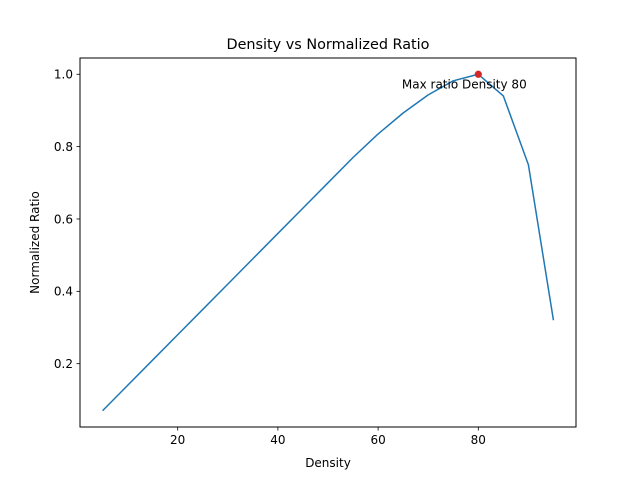 The image size is (640, 480). Describe the element at coordinates (478, 74) in the screenshot. I see `max-point` at that location.